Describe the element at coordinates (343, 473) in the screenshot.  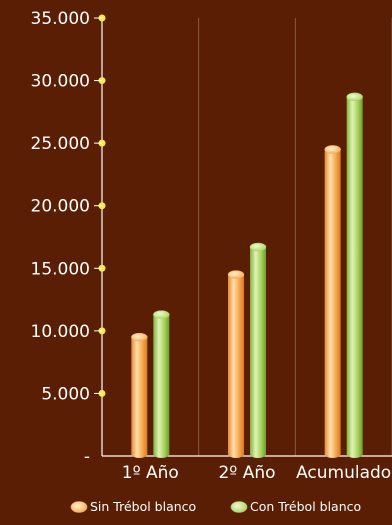
I see `x-category-label: Acumulado` at that location.